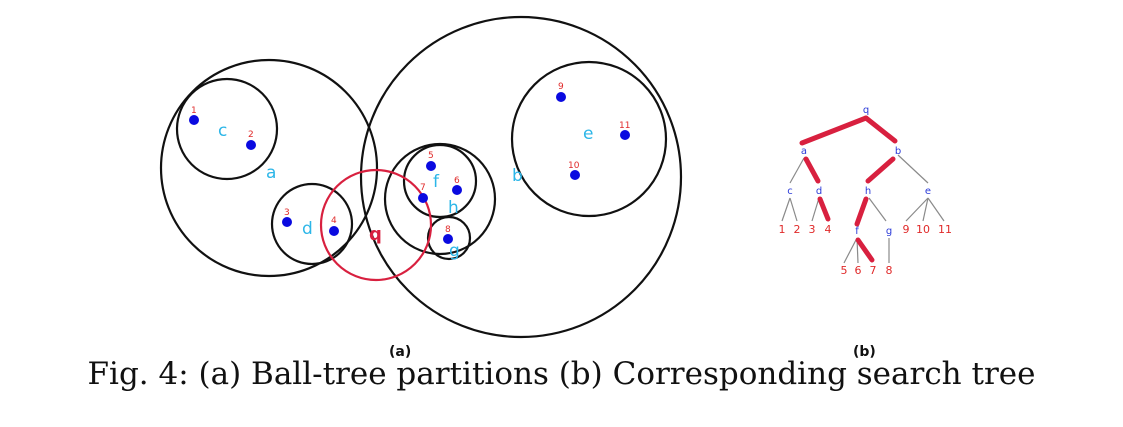 This screenshot has height=427, width=1123. I want to click on ball-label-d: d, so click(307, 229).